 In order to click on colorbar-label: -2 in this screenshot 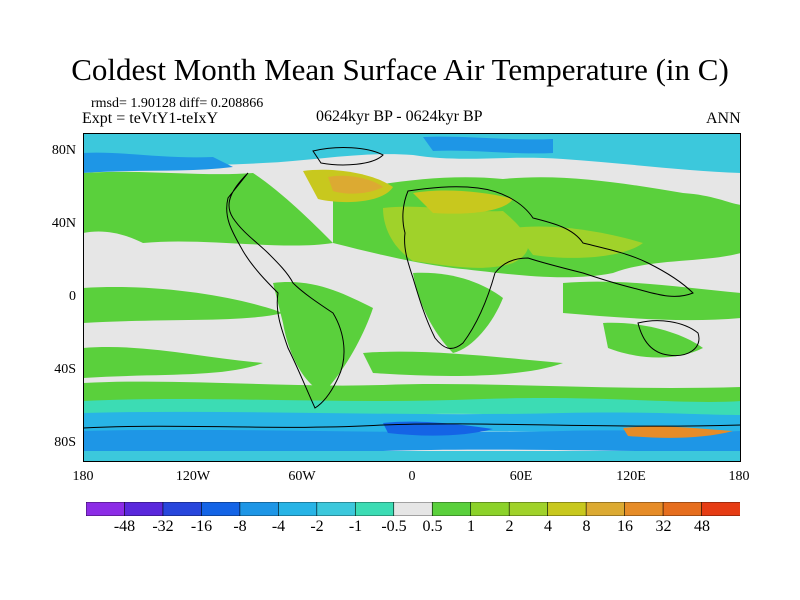, I will do `click(317, 526)`.